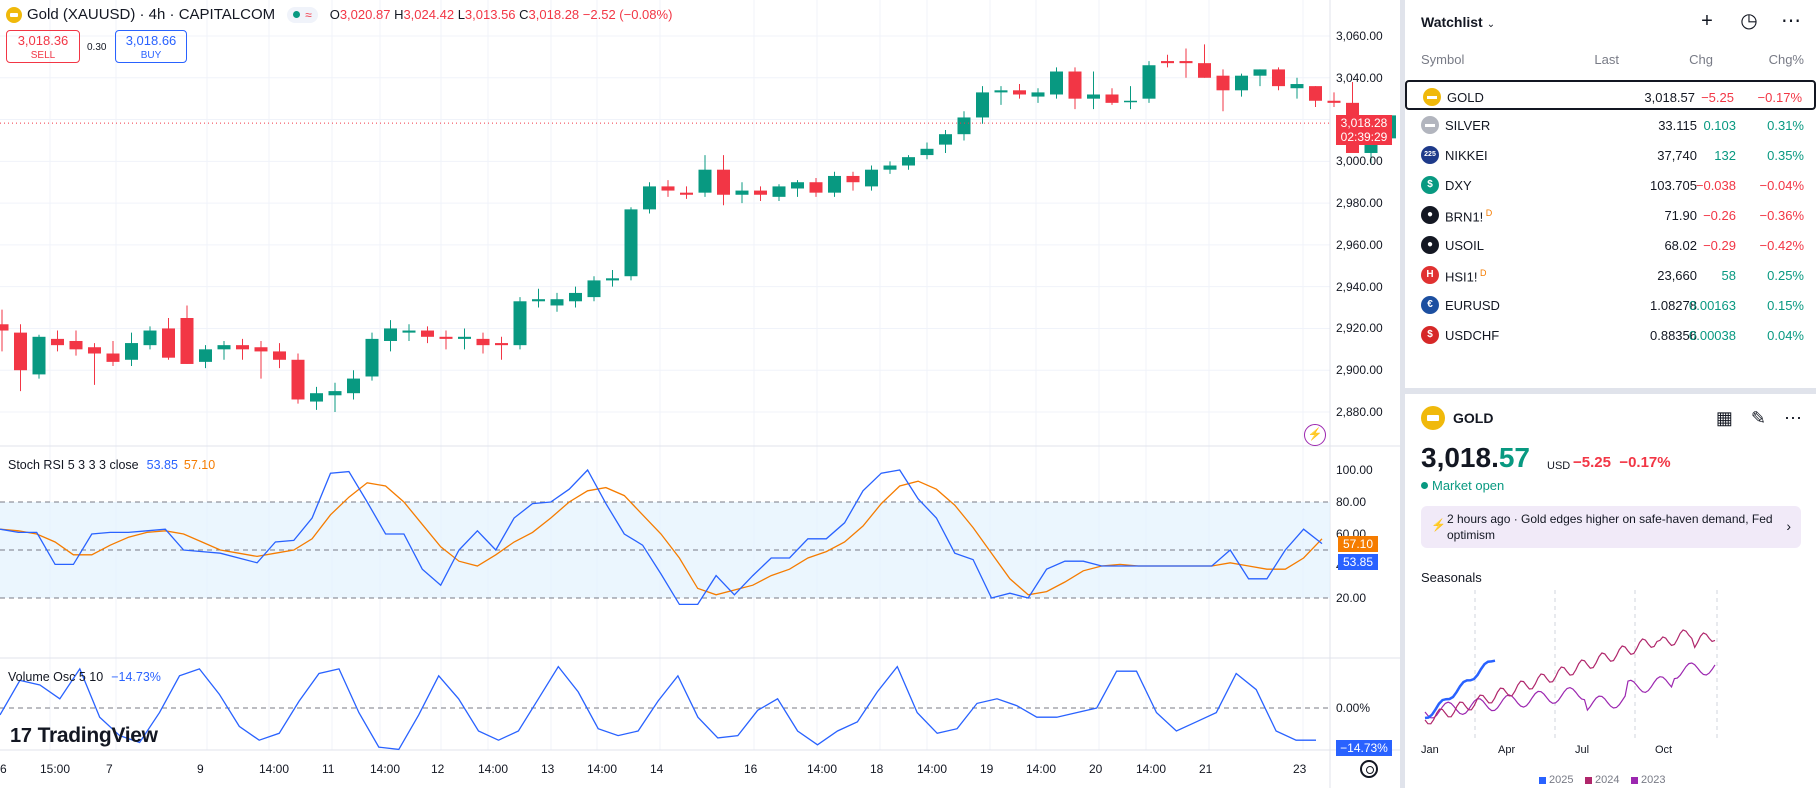 The image size is (1816, 788). Describe the element at coordinates (84, 677) in the screenshot. I see `volume-osc-title: Volume Osc 5 10 −14.73%` at that location.